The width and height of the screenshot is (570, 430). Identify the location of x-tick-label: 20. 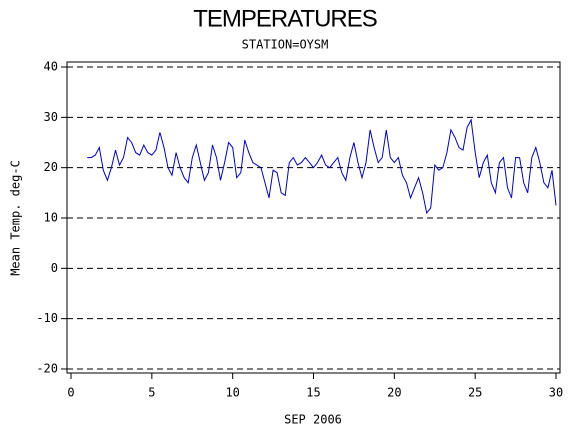
(394, 393).